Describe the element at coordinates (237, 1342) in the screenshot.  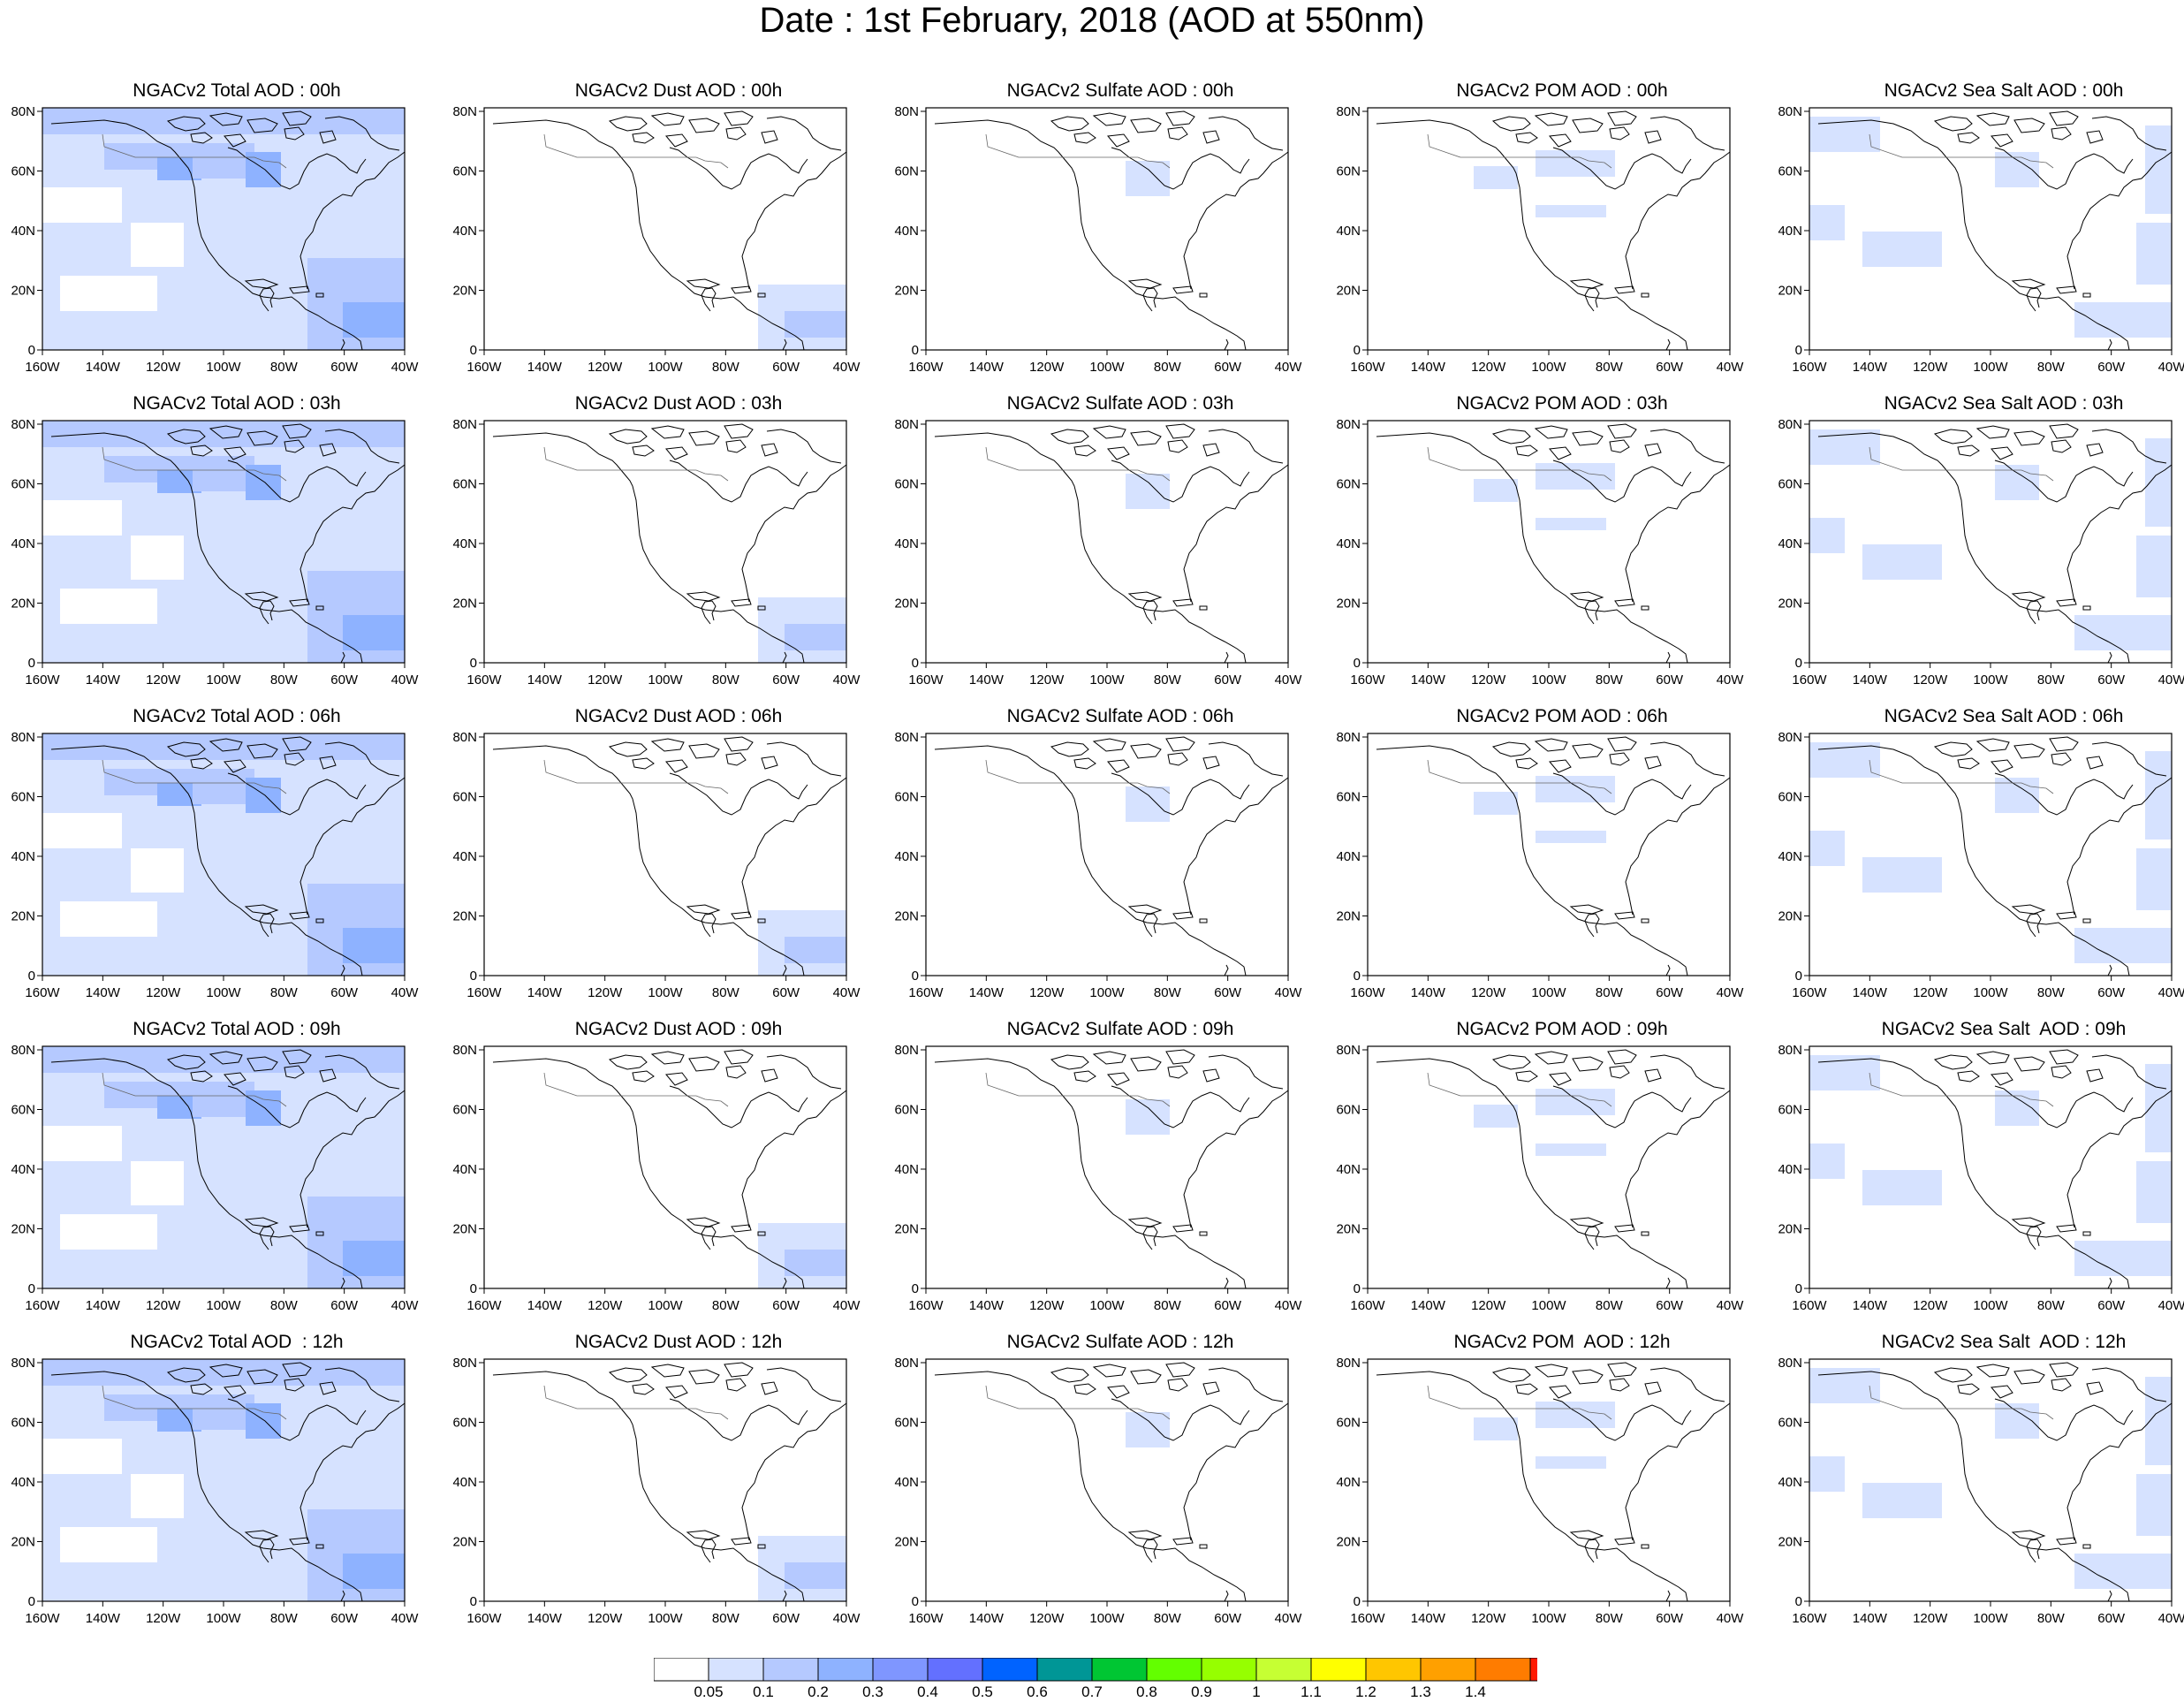
I see `panel-title: NGACv2 Total AOD : 12h` at that location.